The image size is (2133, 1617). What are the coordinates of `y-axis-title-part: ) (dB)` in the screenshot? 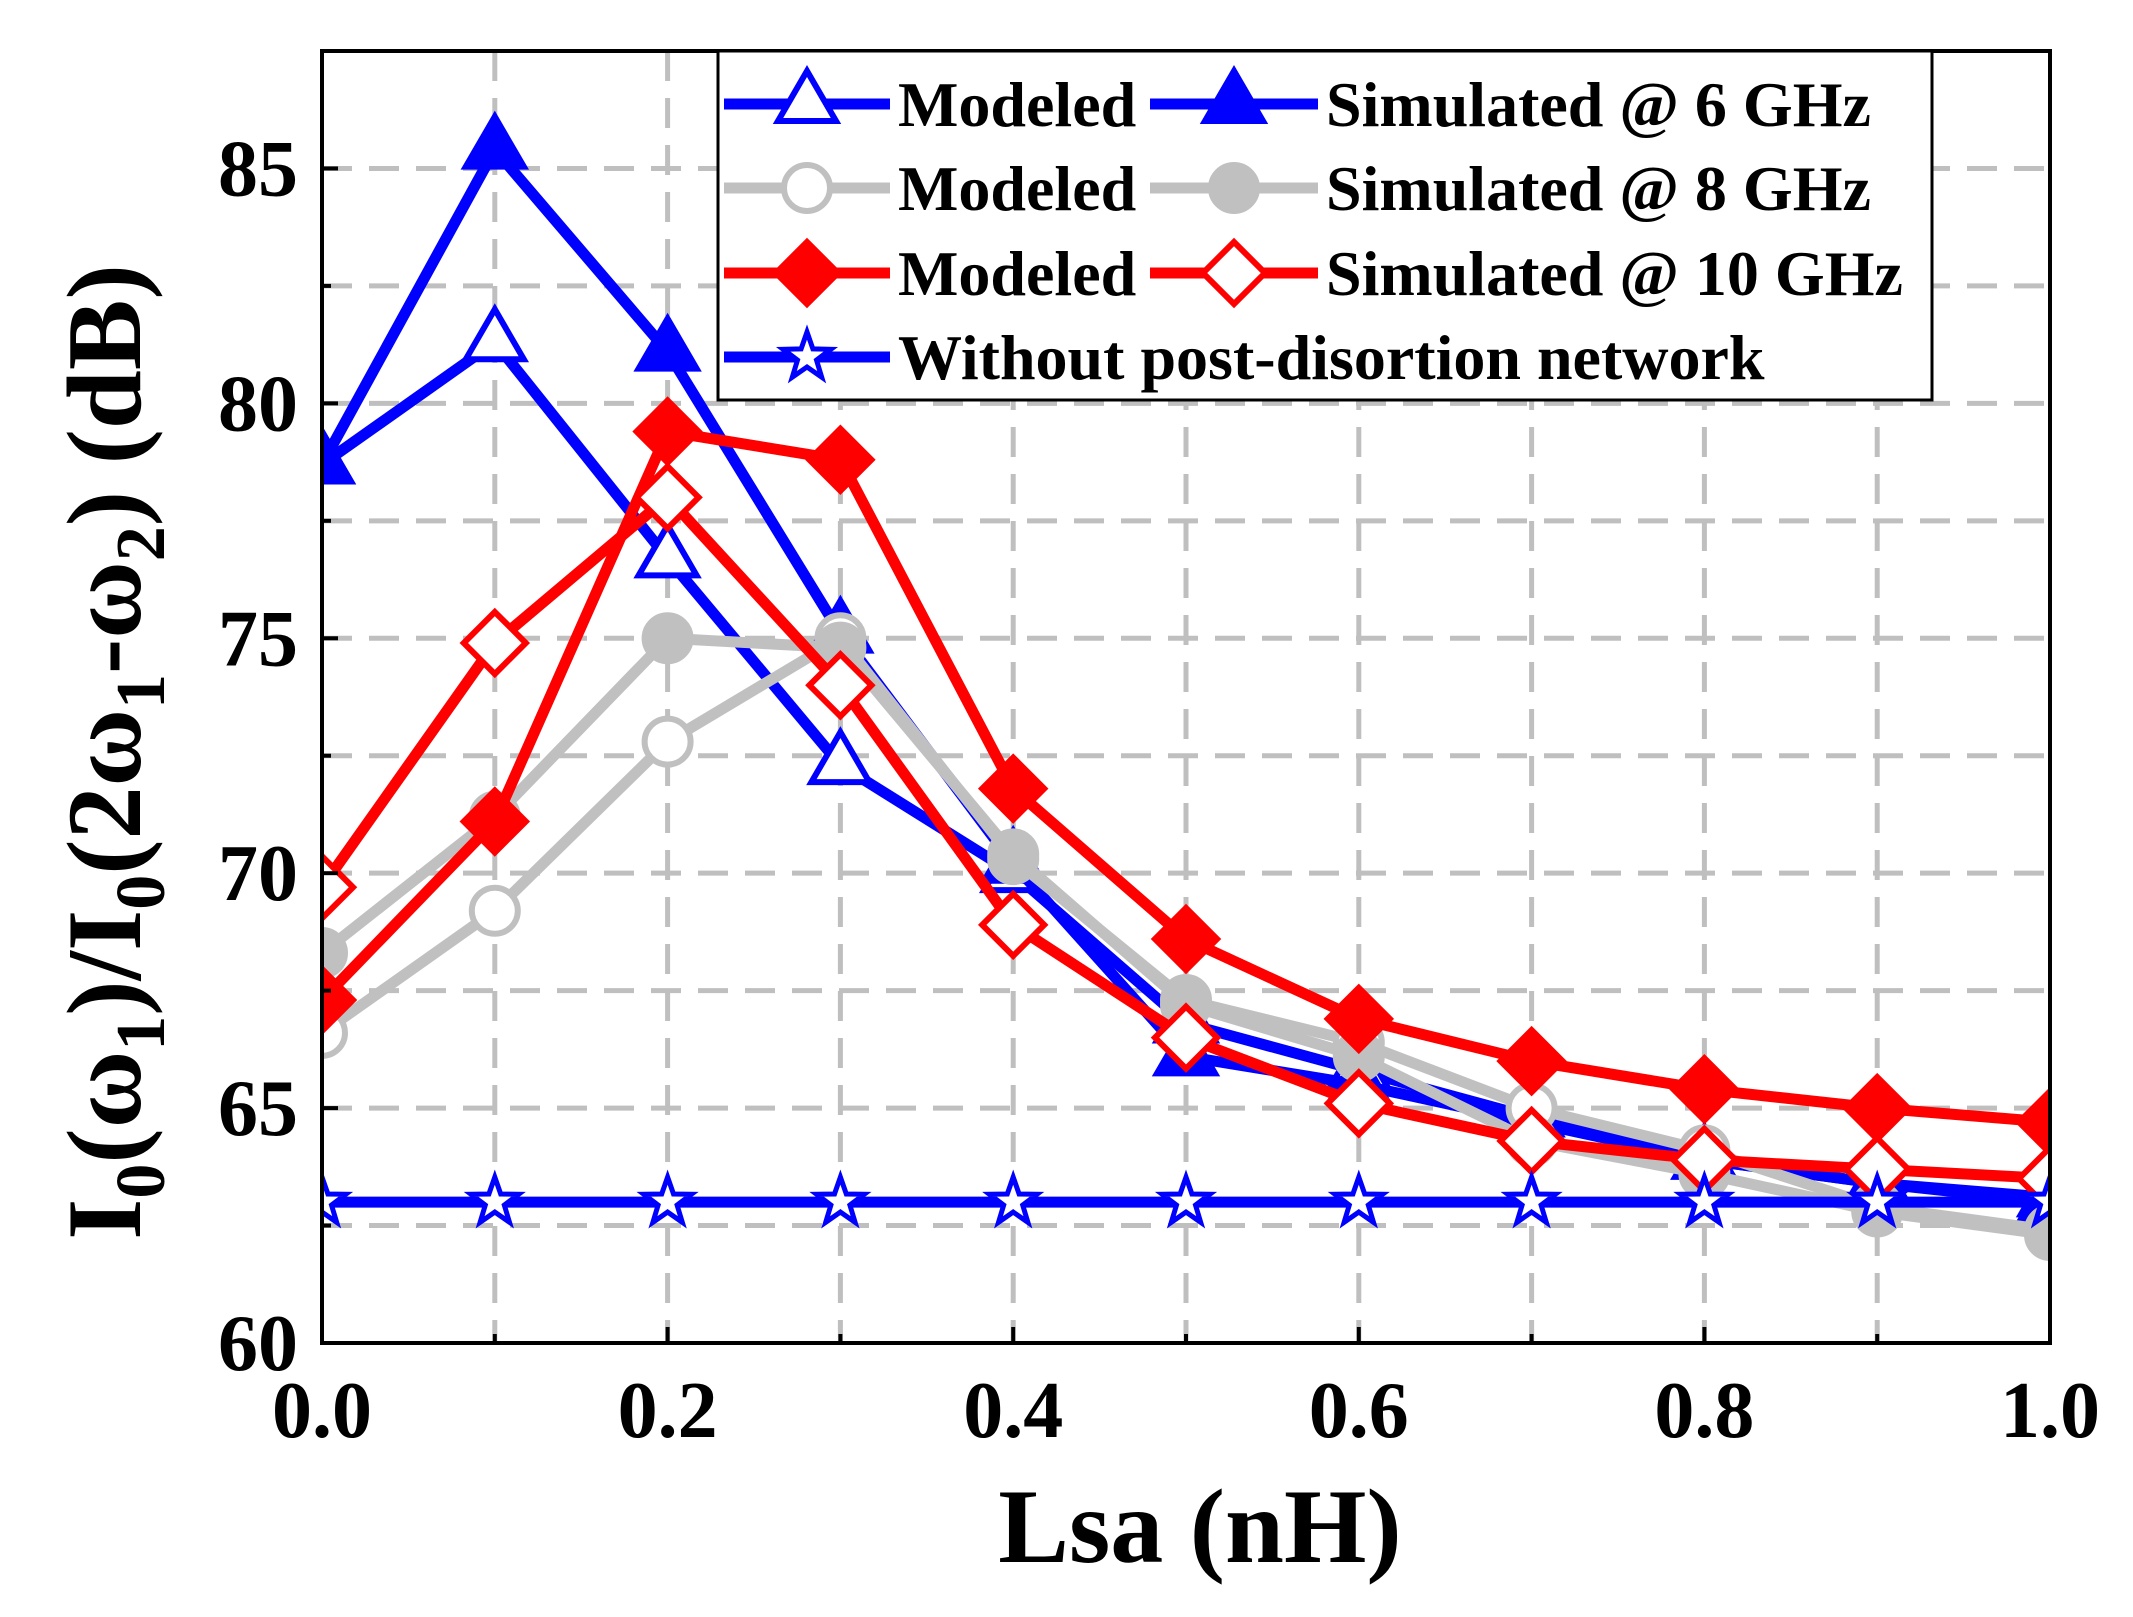 It's located at (104, 395).